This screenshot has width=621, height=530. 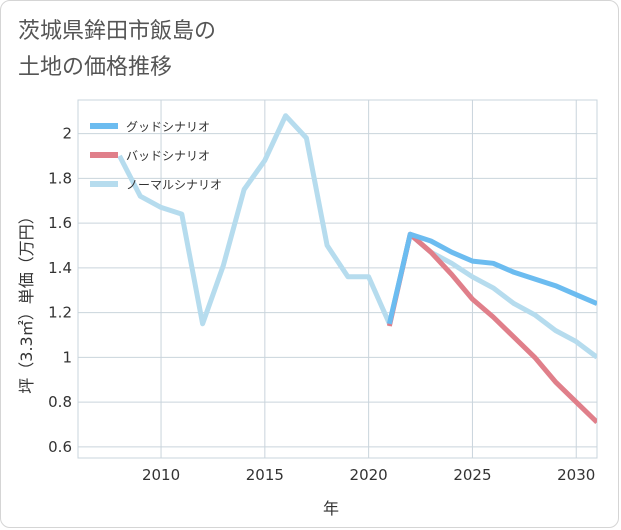 I want to click on y-tick-label: 1, so click(x=67, y=357).